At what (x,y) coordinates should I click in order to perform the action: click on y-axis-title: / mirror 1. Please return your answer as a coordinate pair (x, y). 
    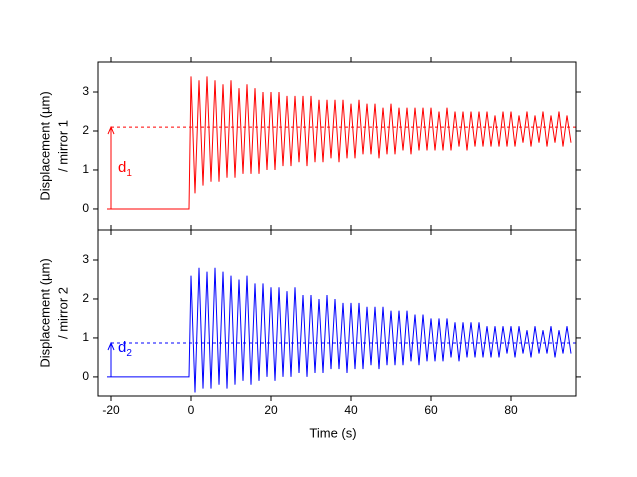
    Looking at the image, I should click on (62, 146).